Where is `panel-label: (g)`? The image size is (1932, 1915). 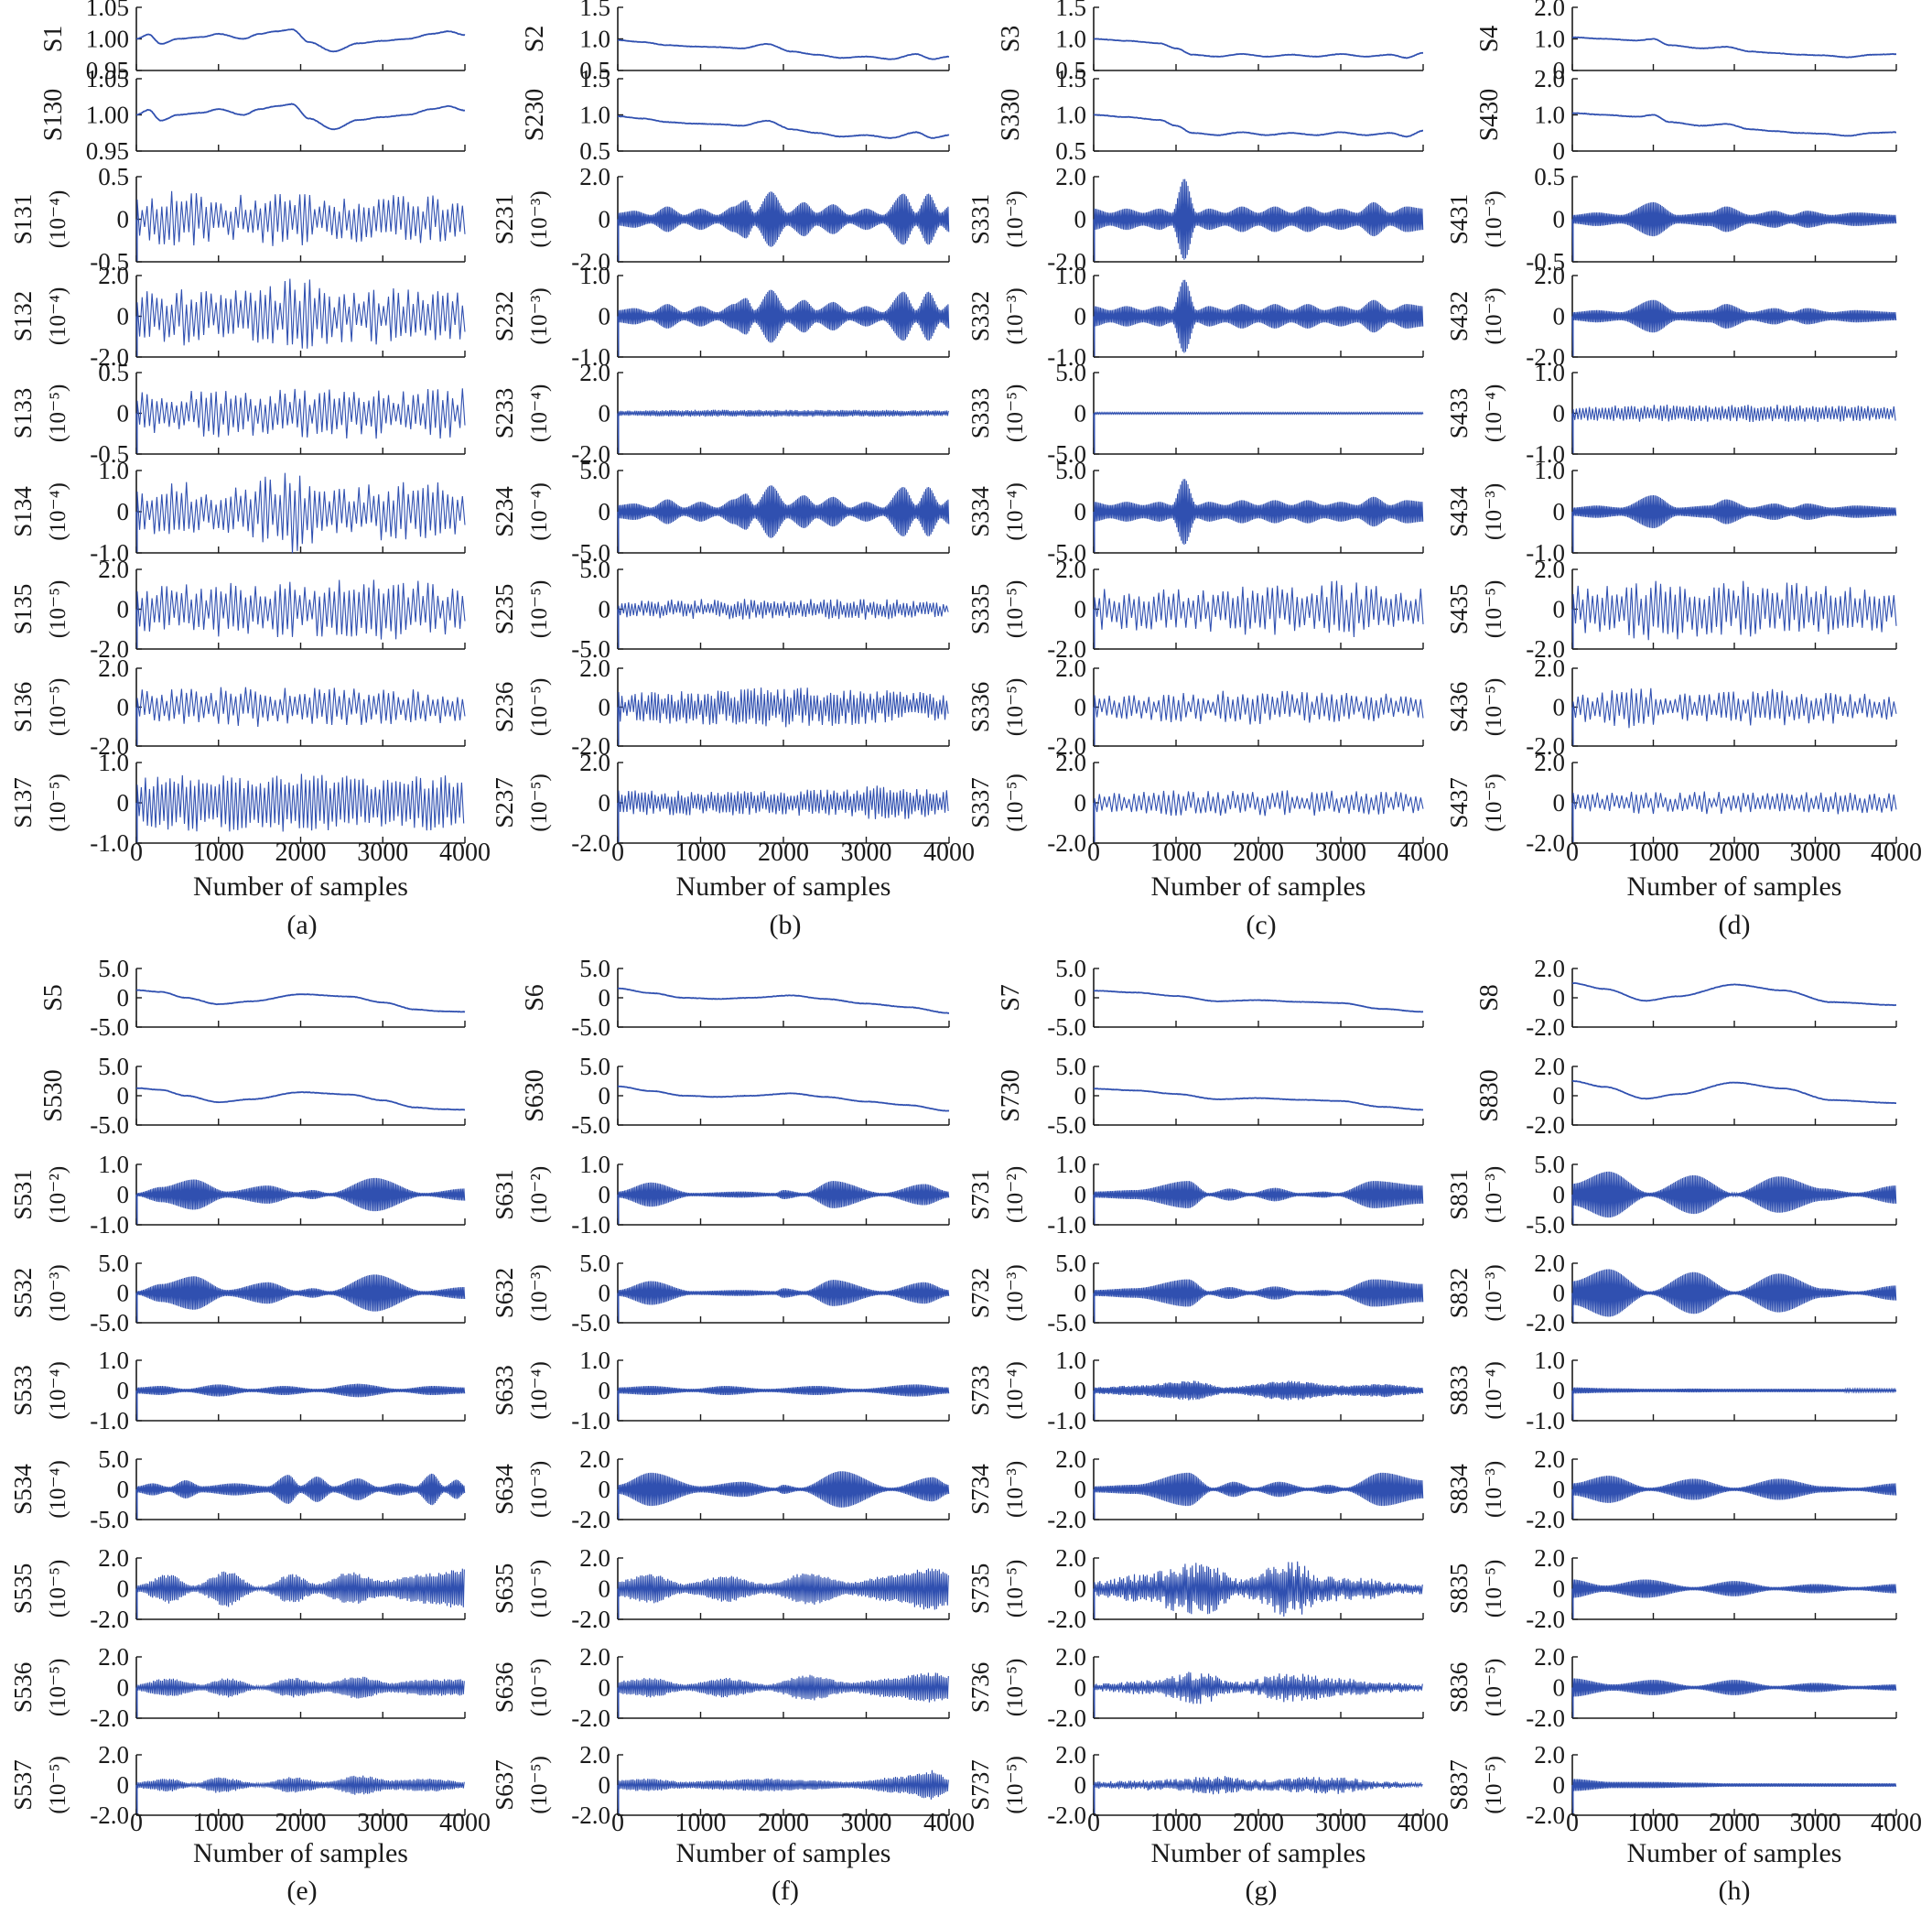
panel-label: (g) is located at coordinates (1262, 1891).